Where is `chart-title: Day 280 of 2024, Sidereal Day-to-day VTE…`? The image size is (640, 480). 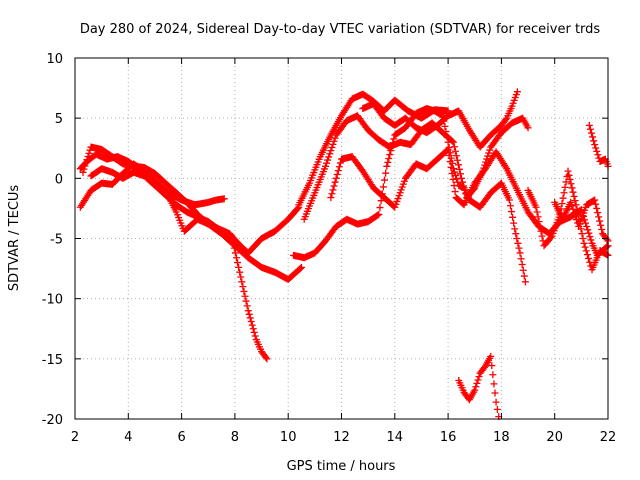
chart-title: Day 280 of 2024, Sidereal Day-to-day VTE… is located at coordinates (340, 29).